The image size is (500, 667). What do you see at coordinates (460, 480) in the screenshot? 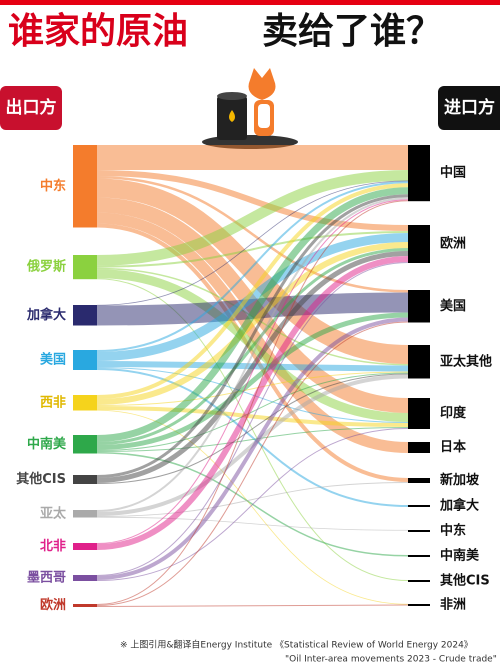
I see `target-label: 新加坡` at bounding box center [460, 480].